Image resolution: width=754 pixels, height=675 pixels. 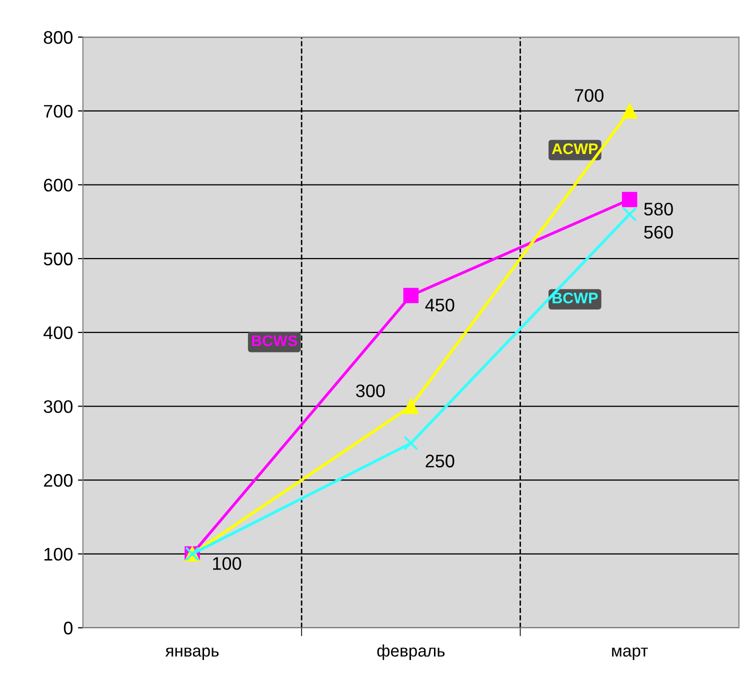 I want to click on y-tick-label: 200, so click(x=58, y=480).